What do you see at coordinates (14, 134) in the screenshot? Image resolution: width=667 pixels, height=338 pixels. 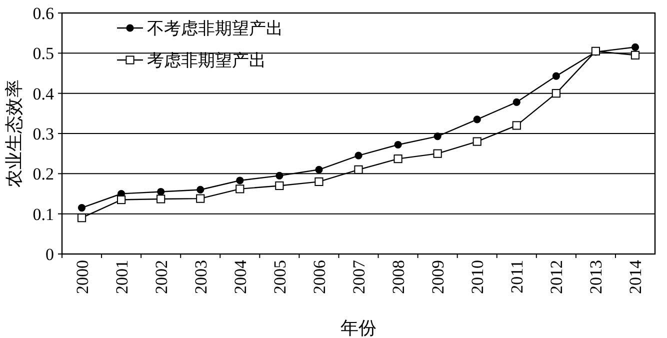 I see `y-axis-title: 农业生态效率` at bounding box center [14, 134].